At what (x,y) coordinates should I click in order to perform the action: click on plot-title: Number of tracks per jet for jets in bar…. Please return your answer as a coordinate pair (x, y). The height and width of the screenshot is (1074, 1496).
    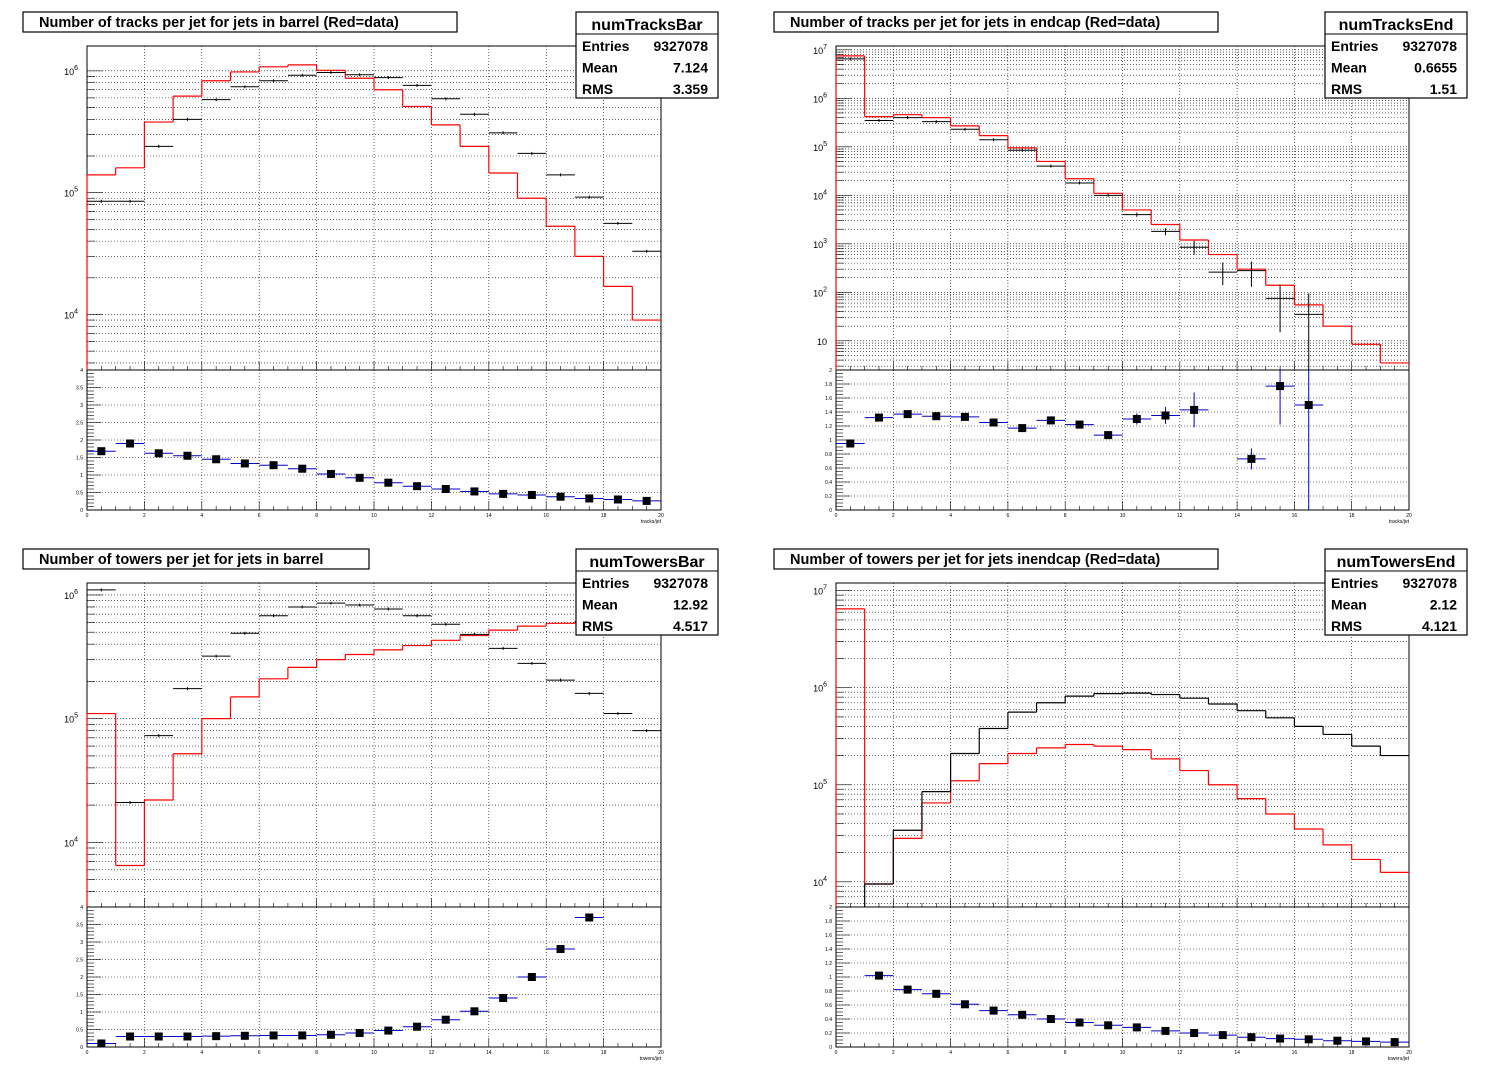
    Looking at the image, I should click on (219, 23).